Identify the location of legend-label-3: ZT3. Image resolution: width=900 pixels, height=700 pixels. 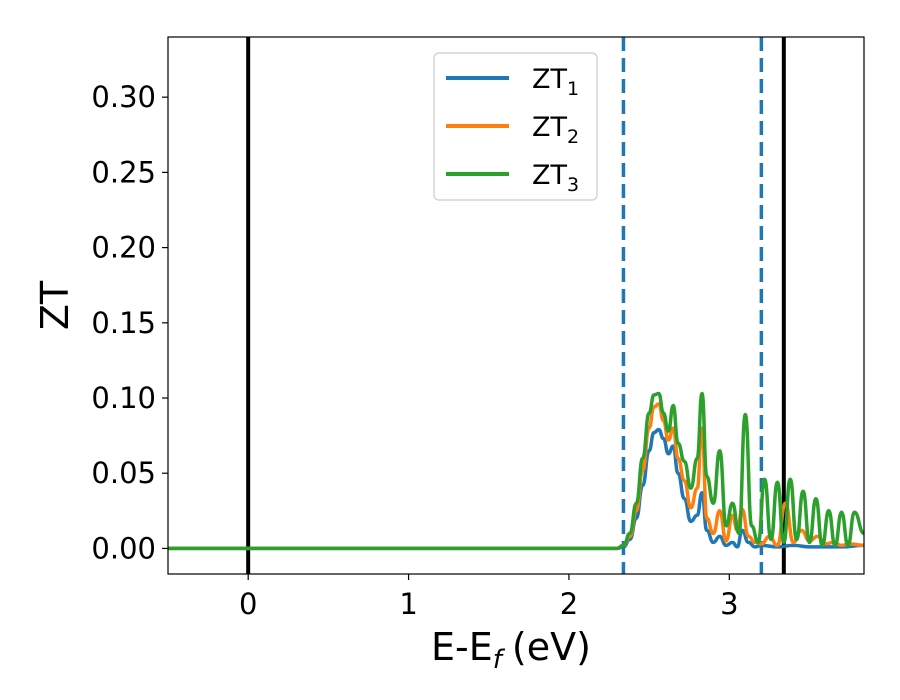
(555, 178).